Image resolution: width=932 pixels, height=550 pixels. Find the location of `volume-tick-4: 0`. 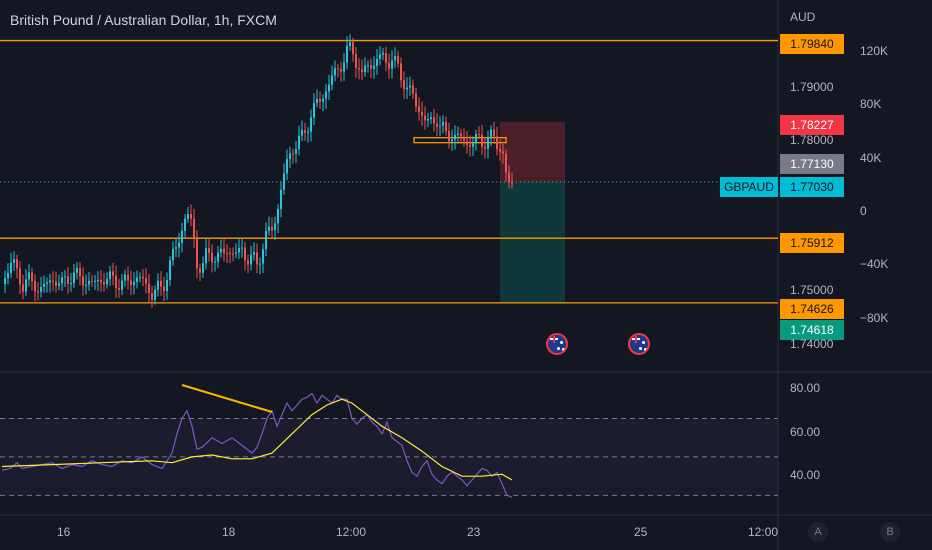

volume-tick-4: 0 is located at coordinates (863, 211).